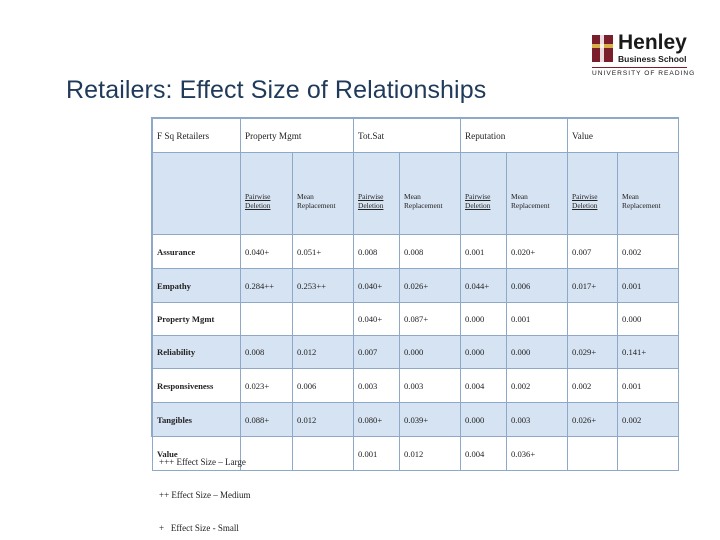  Describe the element at coordinates (639, 67) in the screenshot. I see `logo-divider` at that location.